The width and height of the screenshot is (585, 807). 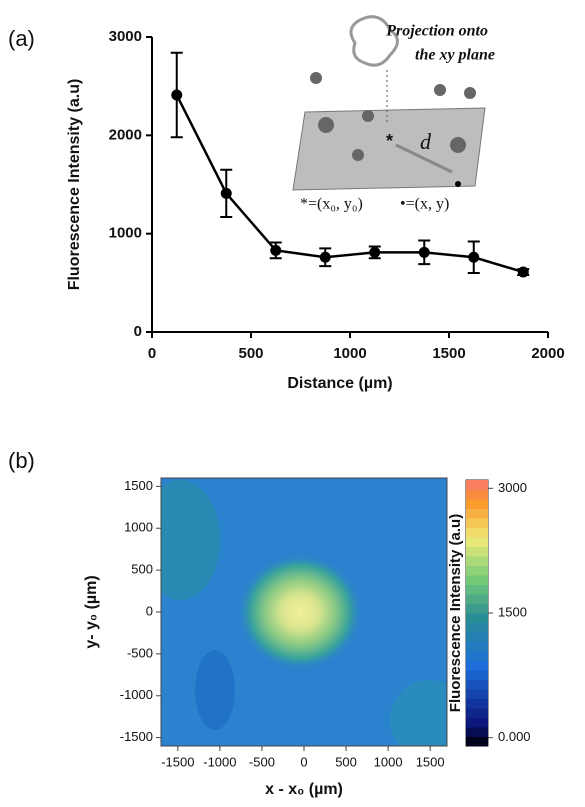 I want to click on y-axis-label: Fluorescence Intensity (a.u), so click(x=74, y=185).